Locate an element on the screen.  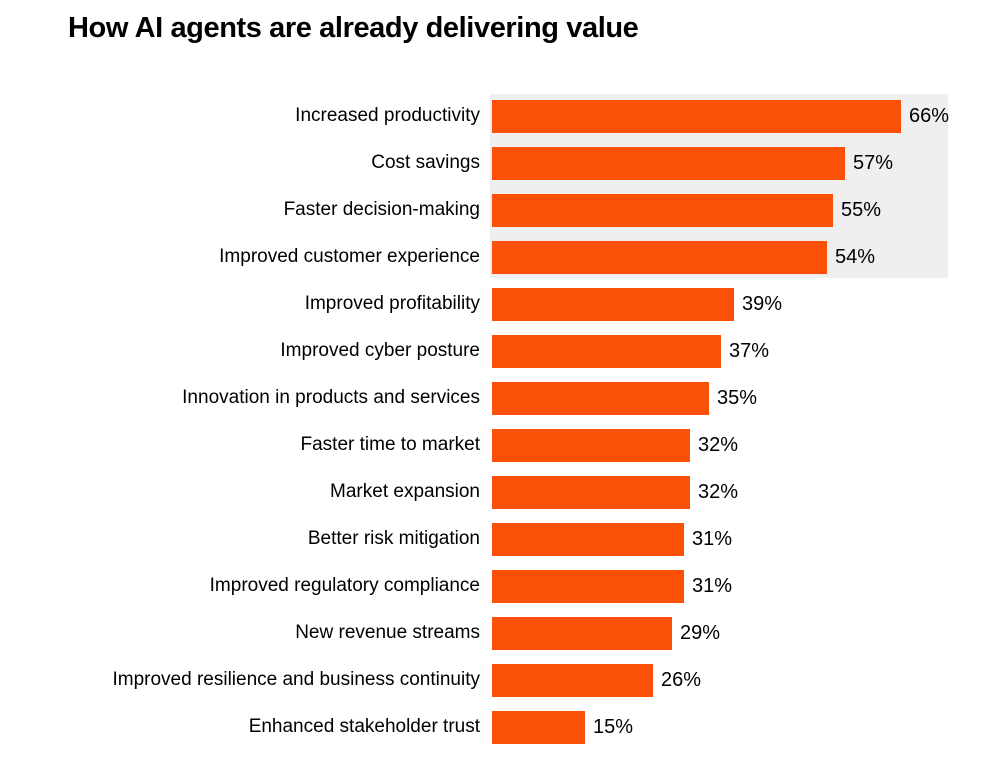
bar-track: 39% is located at coordinates (637, 304).